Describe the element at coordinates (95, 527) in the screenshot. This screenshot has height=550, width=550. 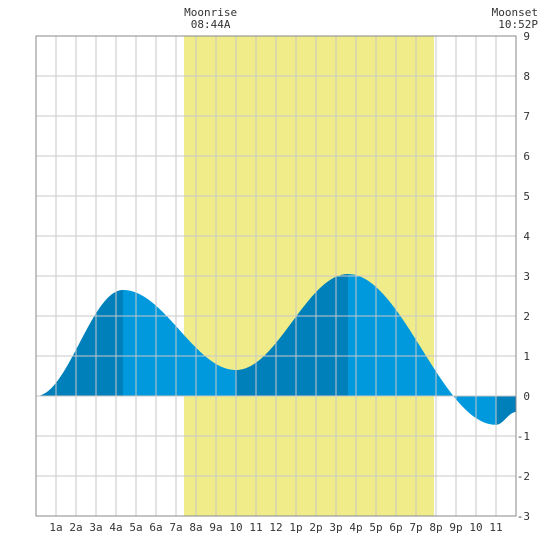
I see `x-tick-label: 3a` at that location.